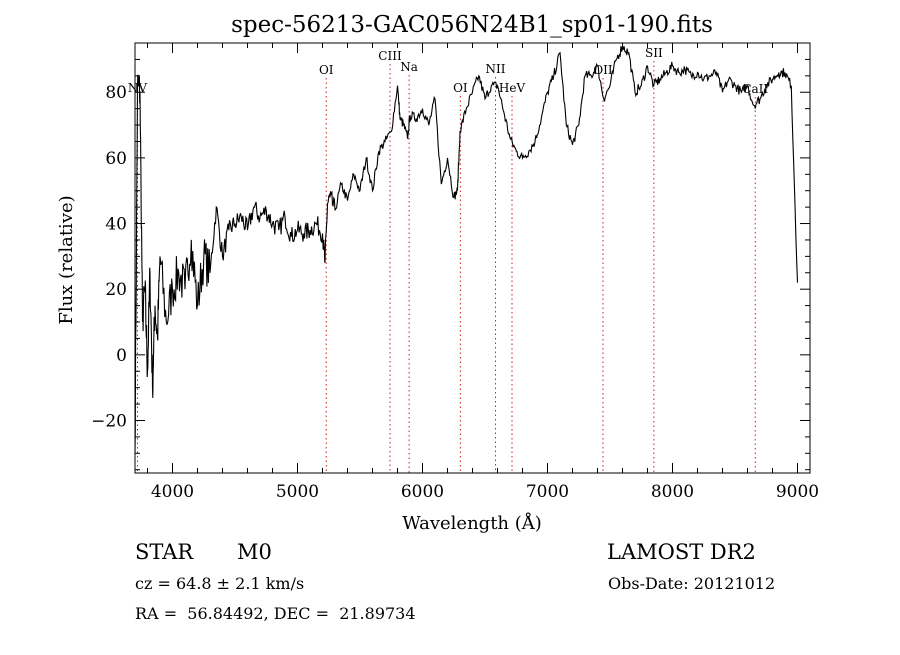 Image resolution: width=900 pixels, height=655 pixels. I want to click on chart-title: spec-56213-GAC056N24B1_sp01-190.fits, so click(472, 25).